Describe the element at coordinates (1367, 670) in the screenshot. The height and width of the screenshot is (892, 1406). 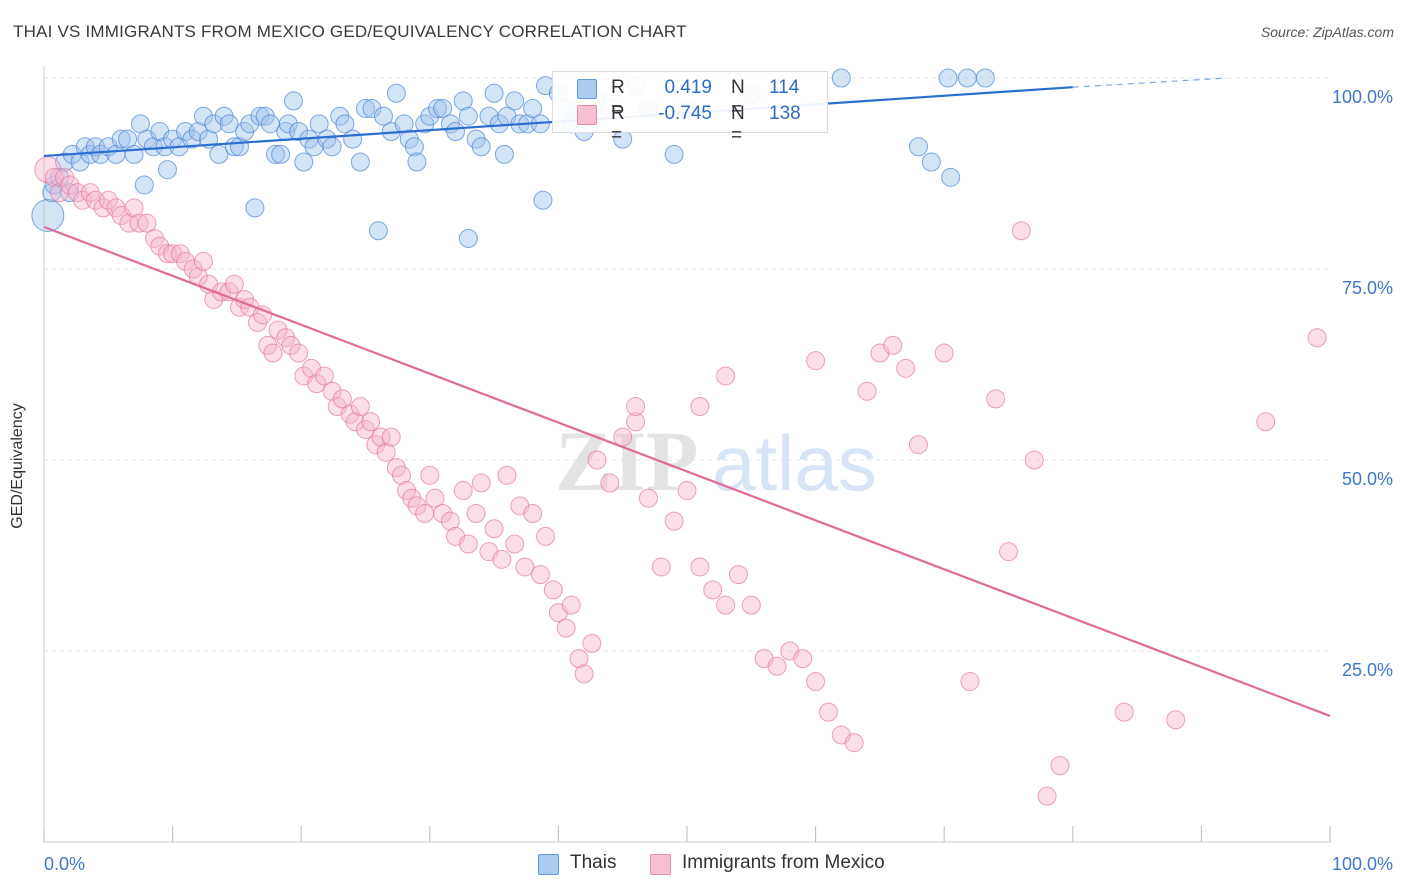
I see `y-tick-label: 25.0%` at that location.